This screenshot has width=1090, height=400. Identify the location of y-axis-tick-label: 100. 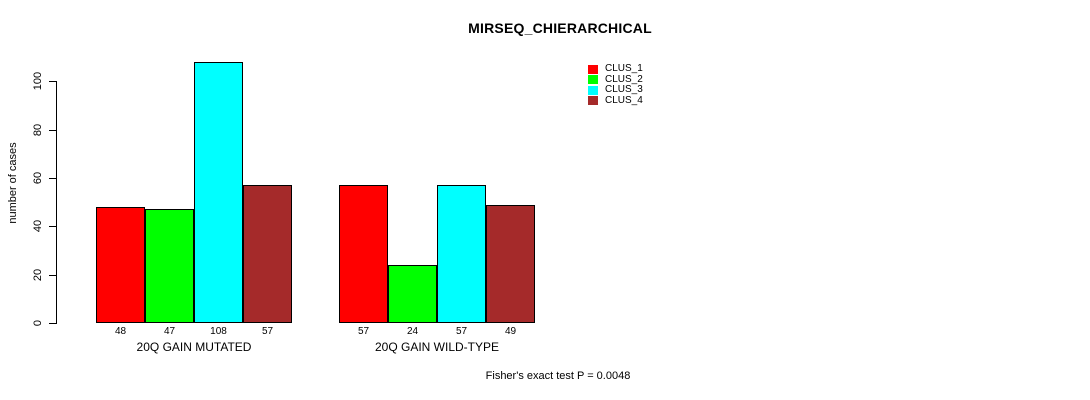
(38, 81).